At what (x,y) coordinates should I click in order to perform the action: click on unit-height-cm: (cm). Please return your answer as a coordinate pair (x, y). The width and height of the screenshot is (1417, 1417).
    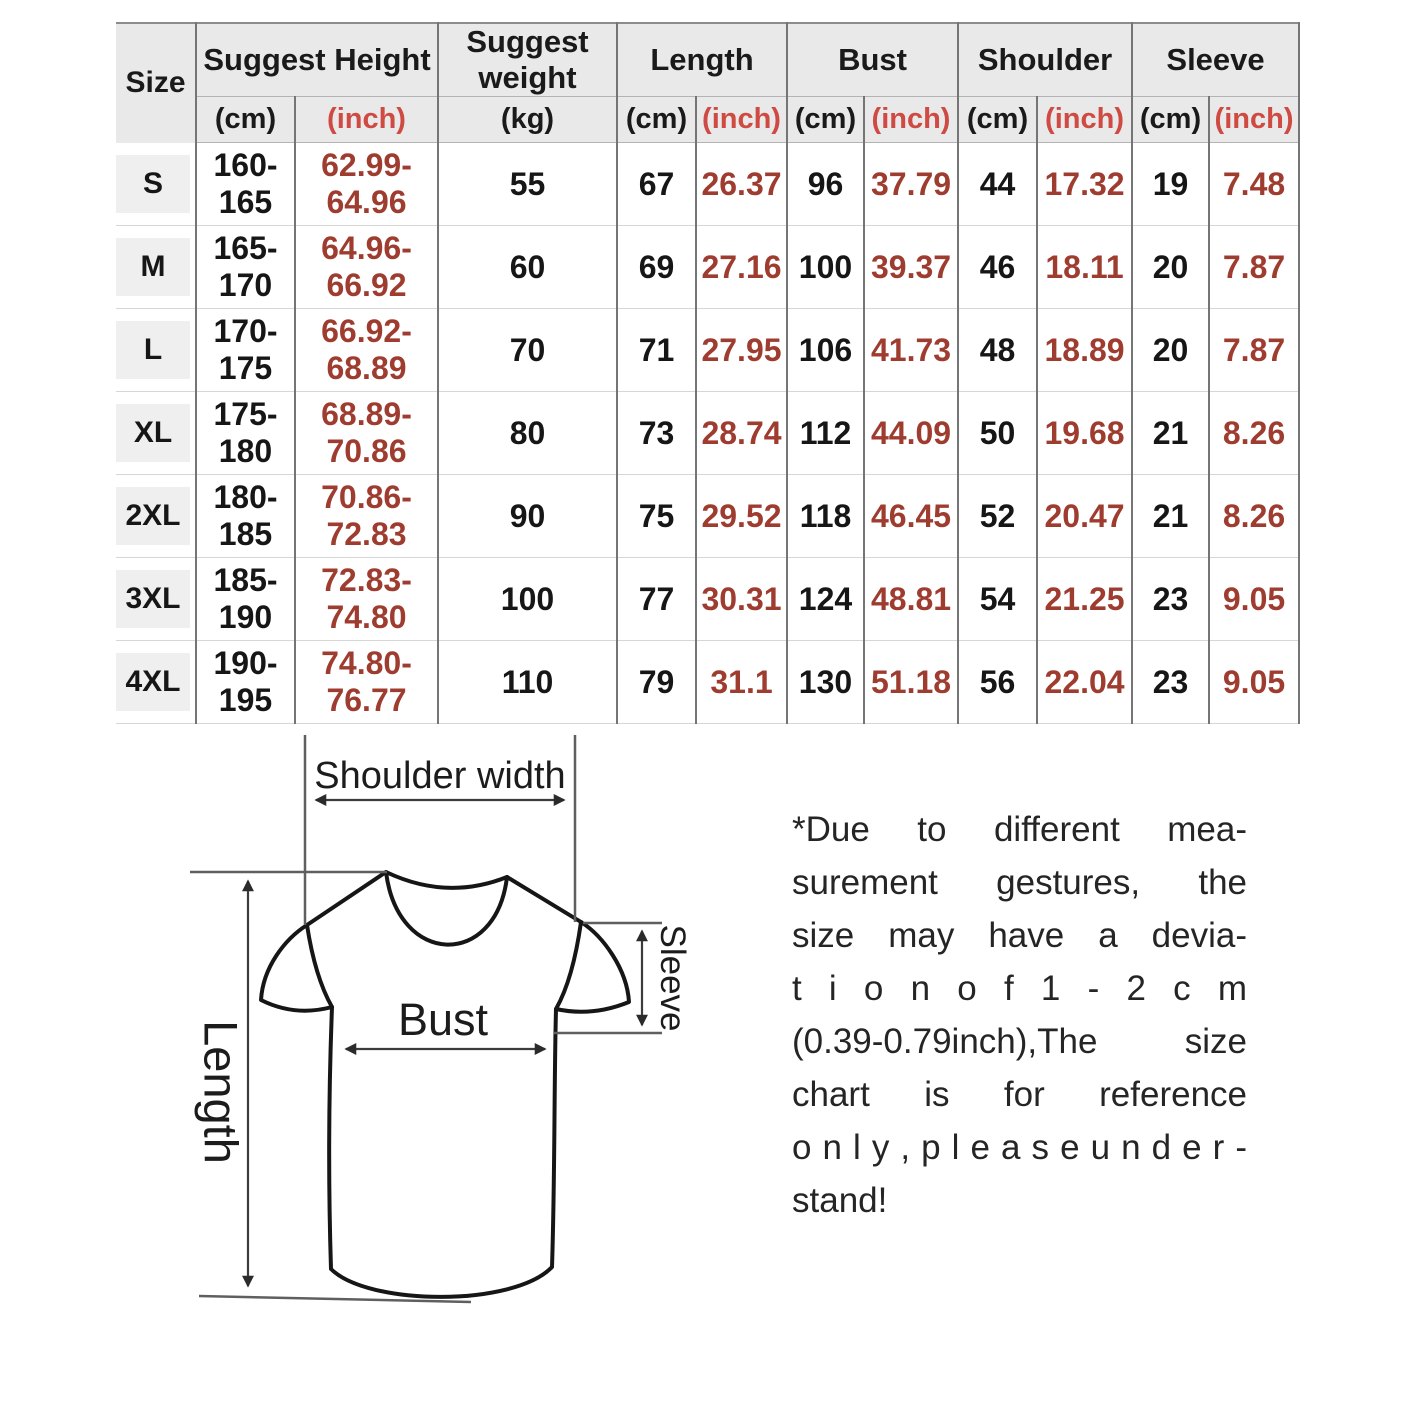
    Looking at the image, I should click on (246, 119).